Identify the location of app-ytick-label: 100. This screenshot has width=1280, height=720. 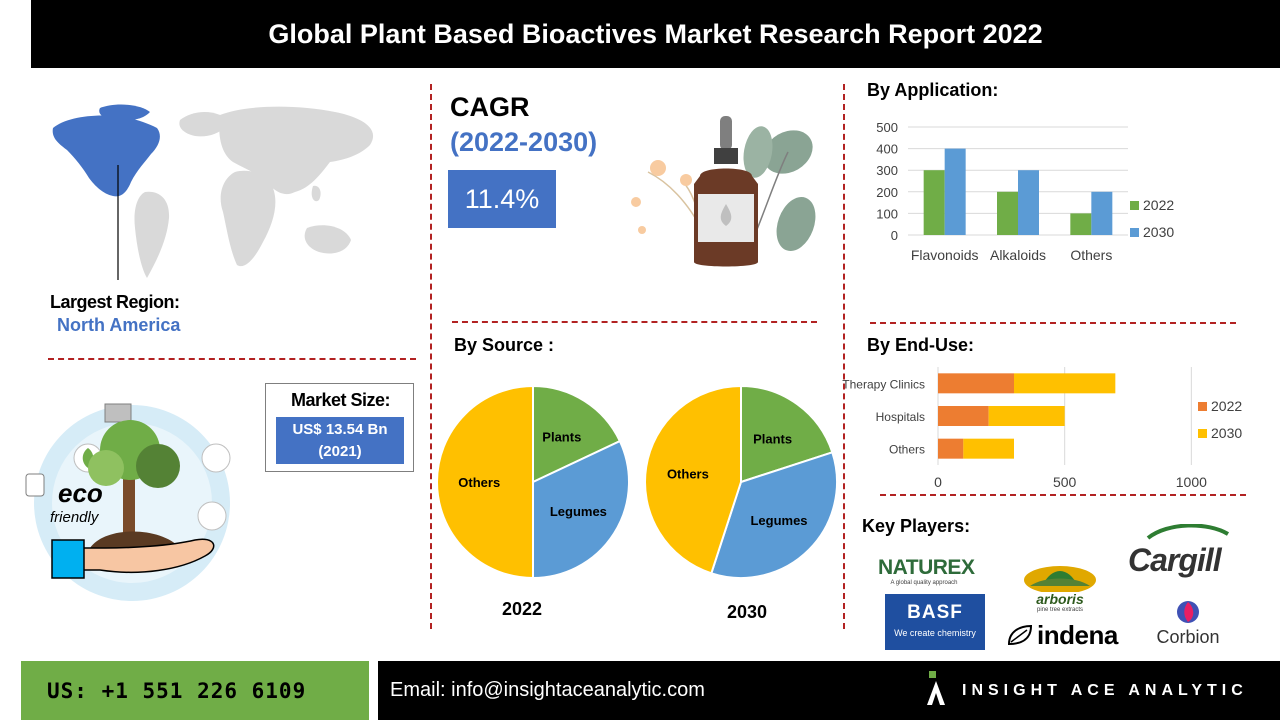
(887, 213).